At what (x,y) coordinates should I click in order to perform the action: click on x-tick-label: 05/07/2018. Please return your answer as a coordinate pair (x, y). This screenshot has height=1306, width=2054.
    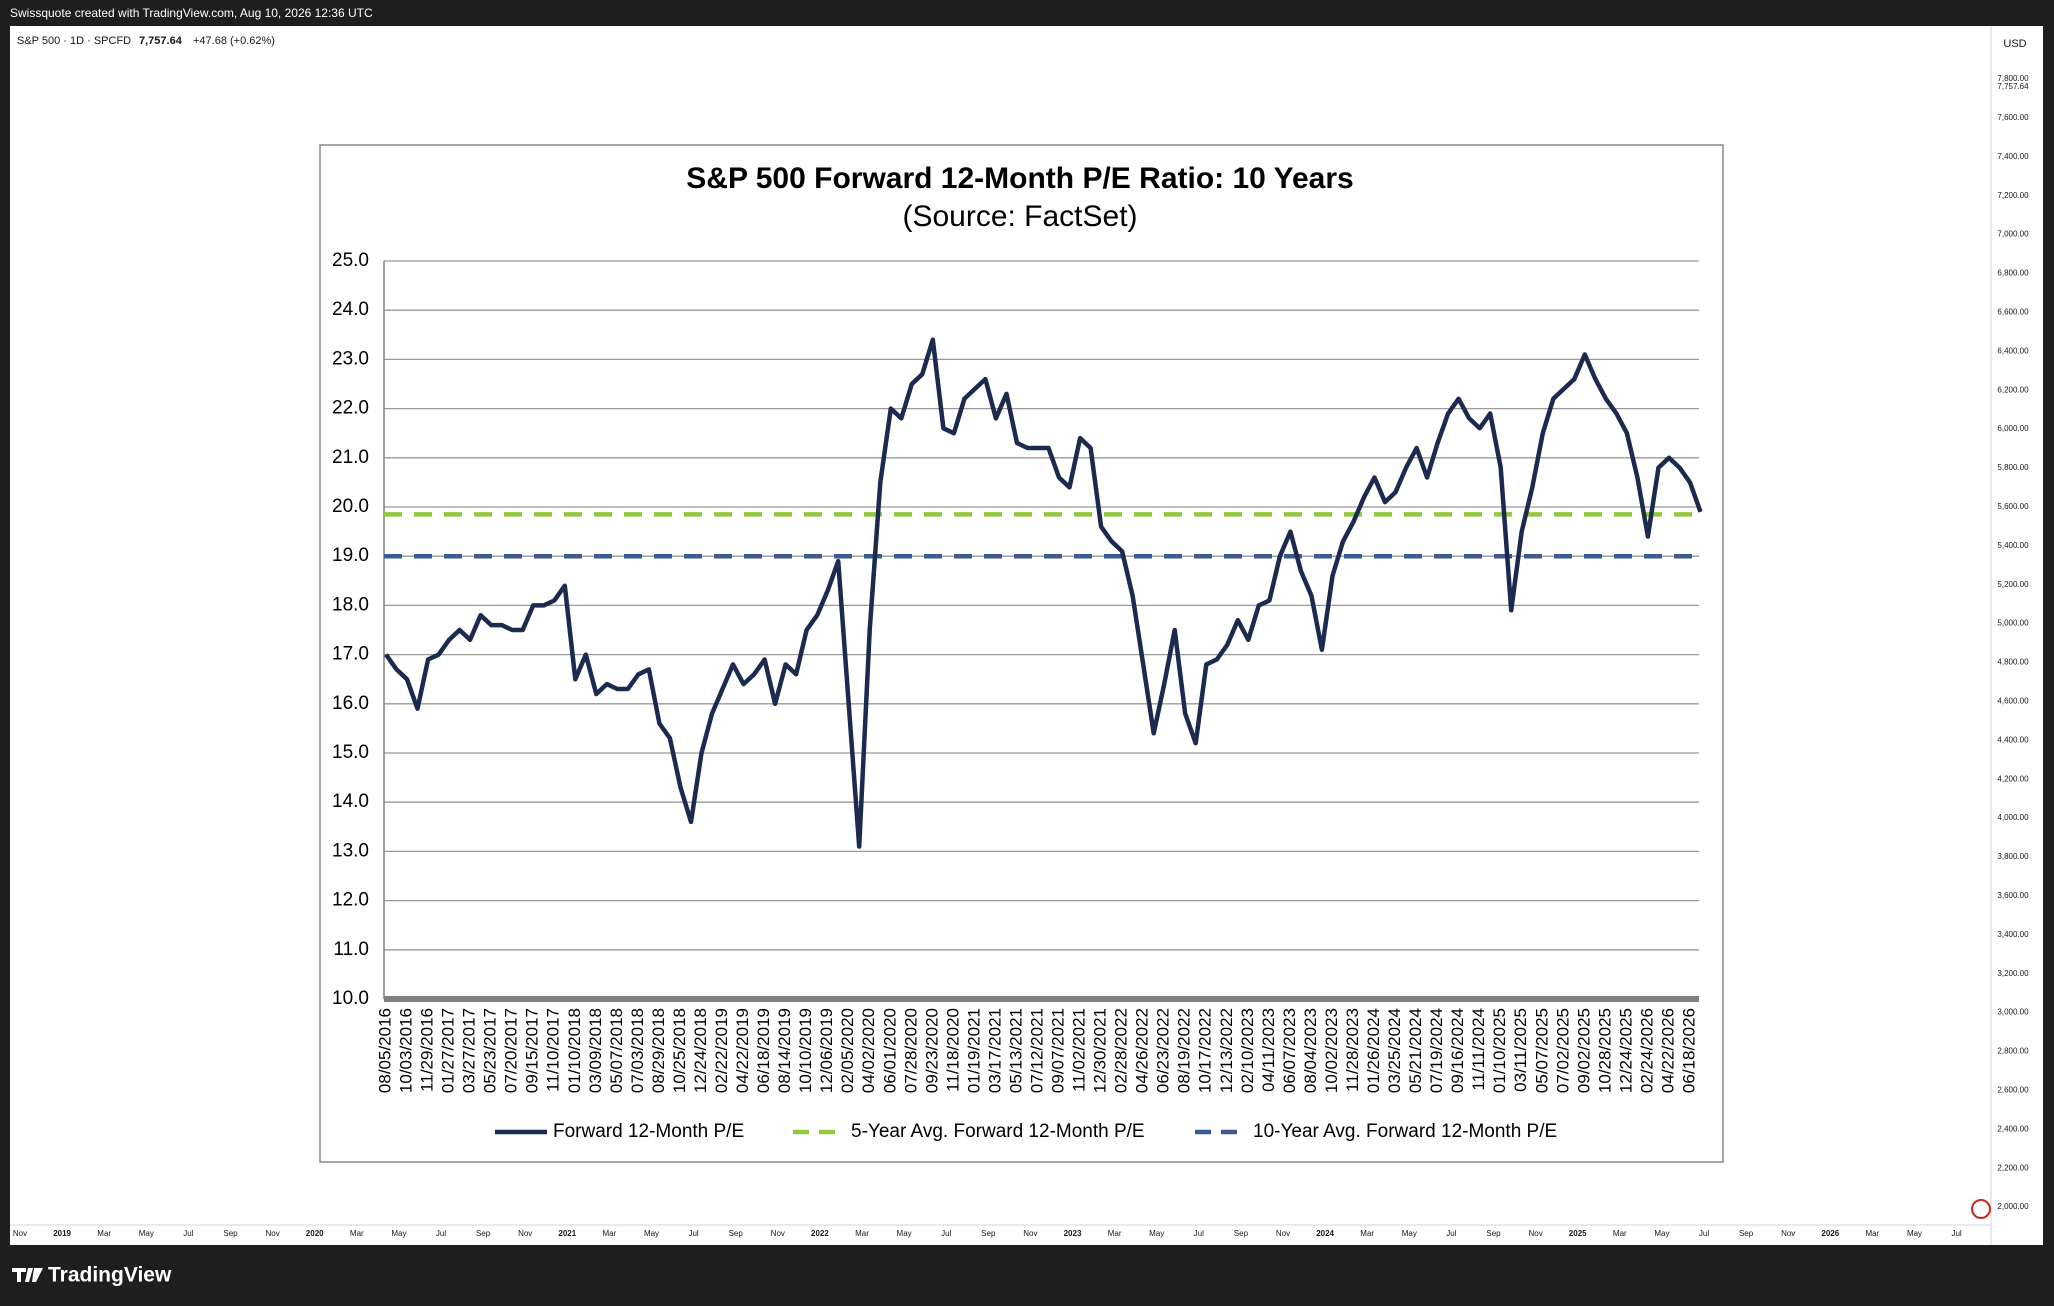
    Looking at the image, I should click on (616, 1050).